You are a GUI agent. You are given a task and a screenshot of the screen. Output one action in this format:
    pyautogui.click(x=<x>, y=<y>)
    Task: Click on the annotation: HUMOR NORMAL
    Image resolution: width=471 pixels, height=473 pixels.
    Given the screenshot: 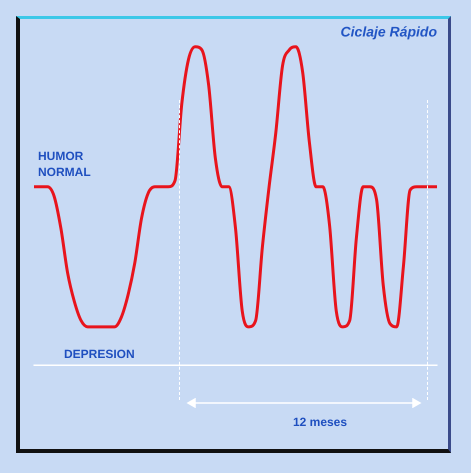 What is the action you would take?
    pyautogui.click(x=65, y=164)
    